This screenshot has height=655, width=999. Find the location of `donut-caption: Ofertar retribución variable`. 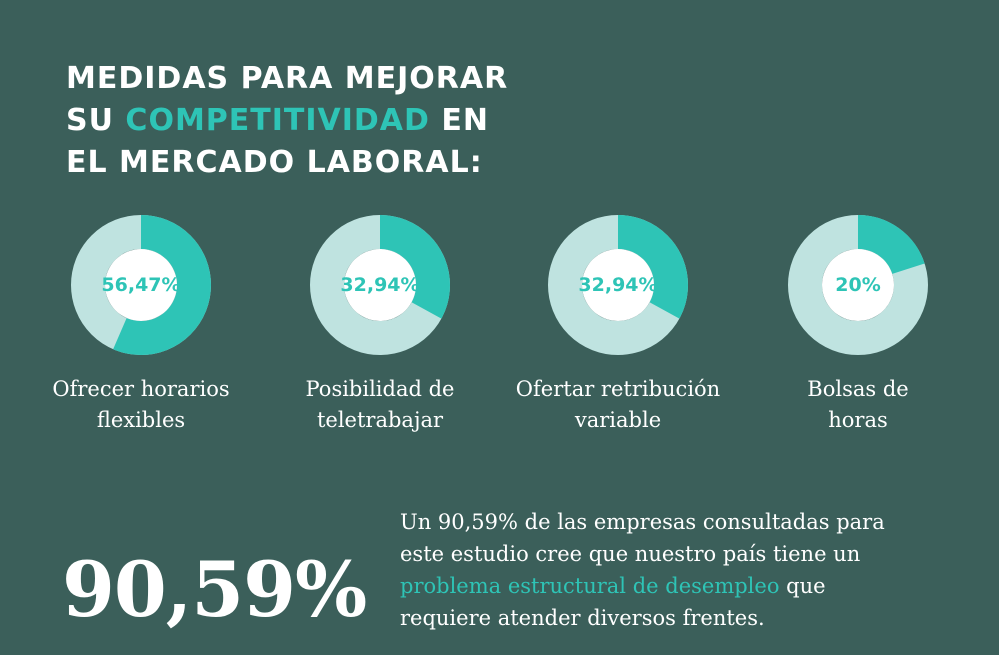

donut-caption: Ofertar retribución variable is located at coordinates (618, 405).